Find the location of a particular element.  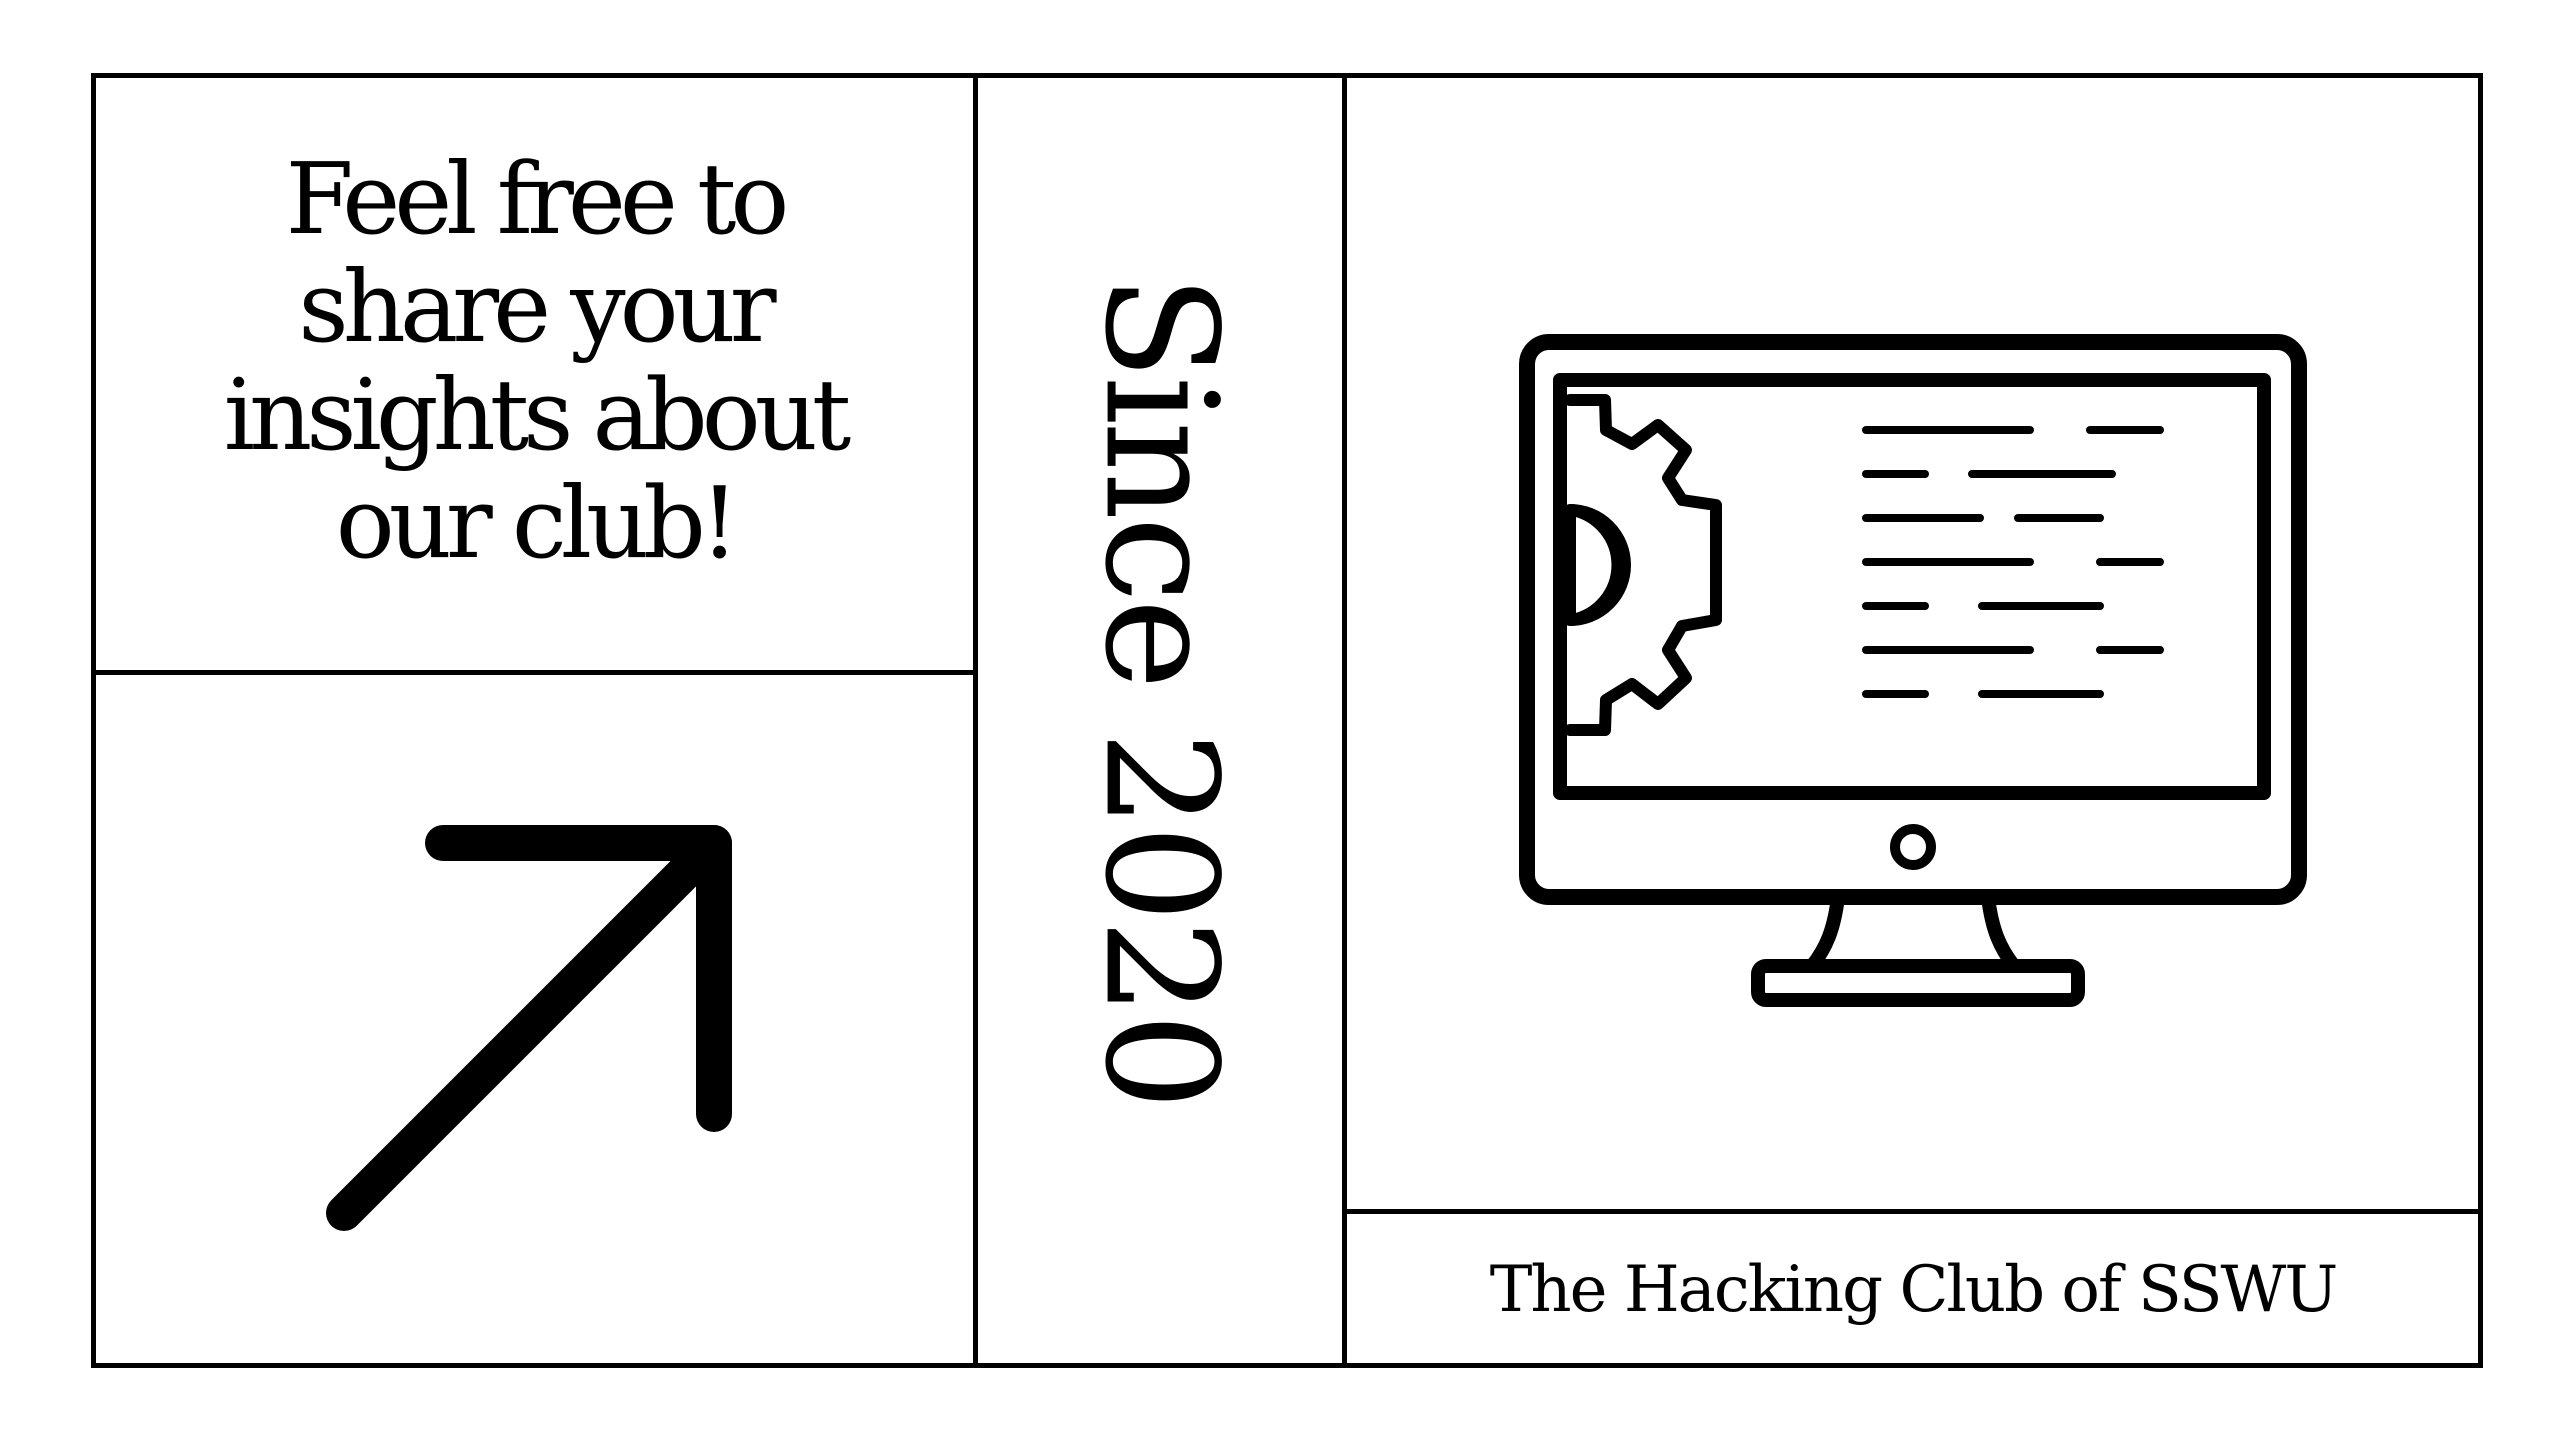

divider-horizontal-right is located at coordinates (1912, 1211).